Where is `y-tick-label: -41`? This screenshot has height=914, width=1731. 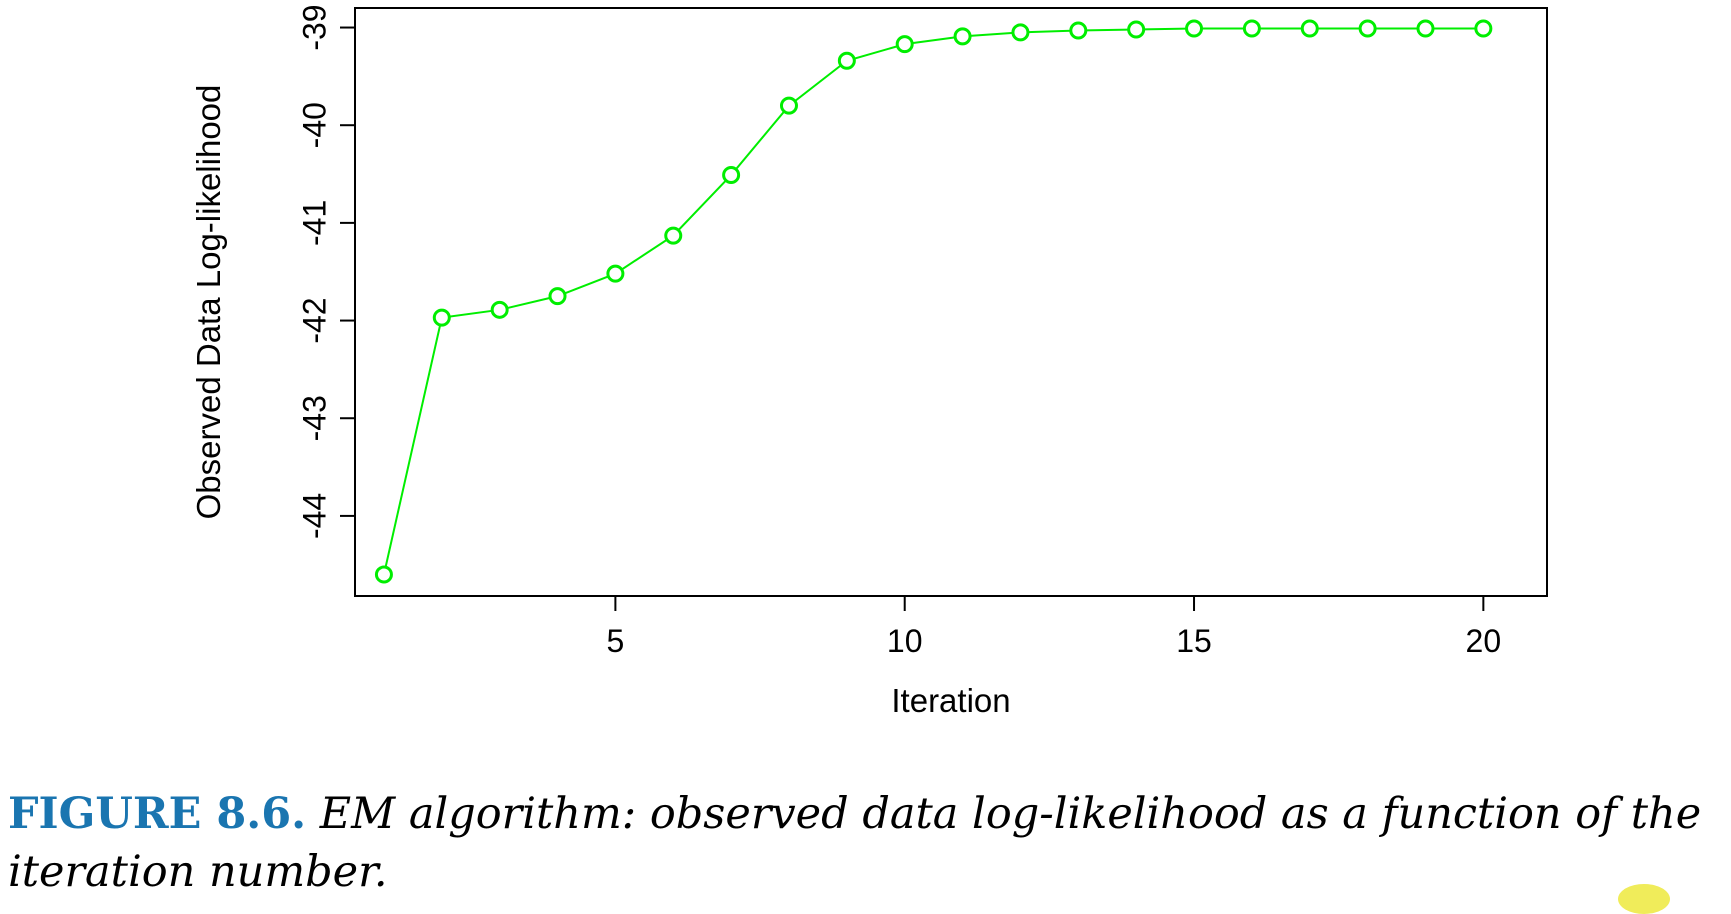 y-tick-label: -41 is located at coordinates (314, 223).